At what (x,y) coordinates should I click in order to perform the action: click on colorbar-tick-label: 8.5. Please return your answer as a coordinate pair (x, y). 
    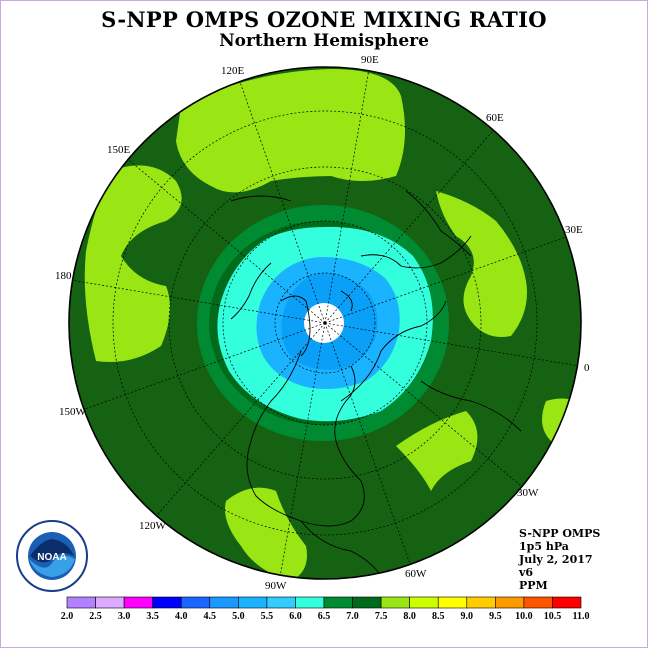
    Looking at the image, I should click on (438, 616).